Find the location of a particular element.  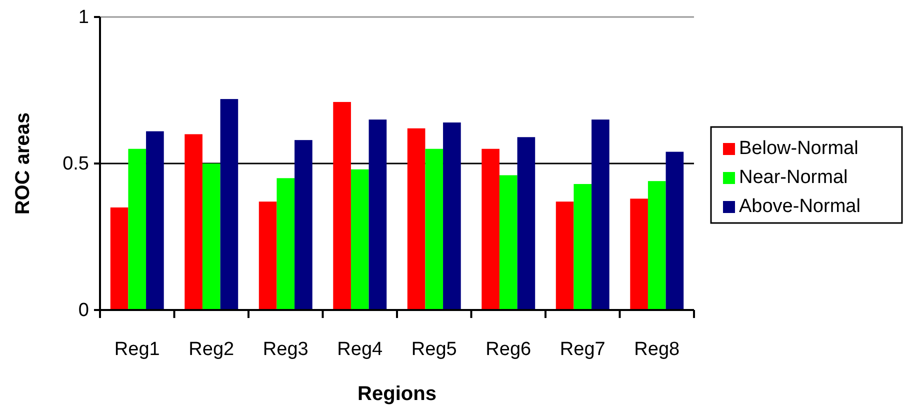

y-tick-label: 0.5 is located at coordinates (75, 164).